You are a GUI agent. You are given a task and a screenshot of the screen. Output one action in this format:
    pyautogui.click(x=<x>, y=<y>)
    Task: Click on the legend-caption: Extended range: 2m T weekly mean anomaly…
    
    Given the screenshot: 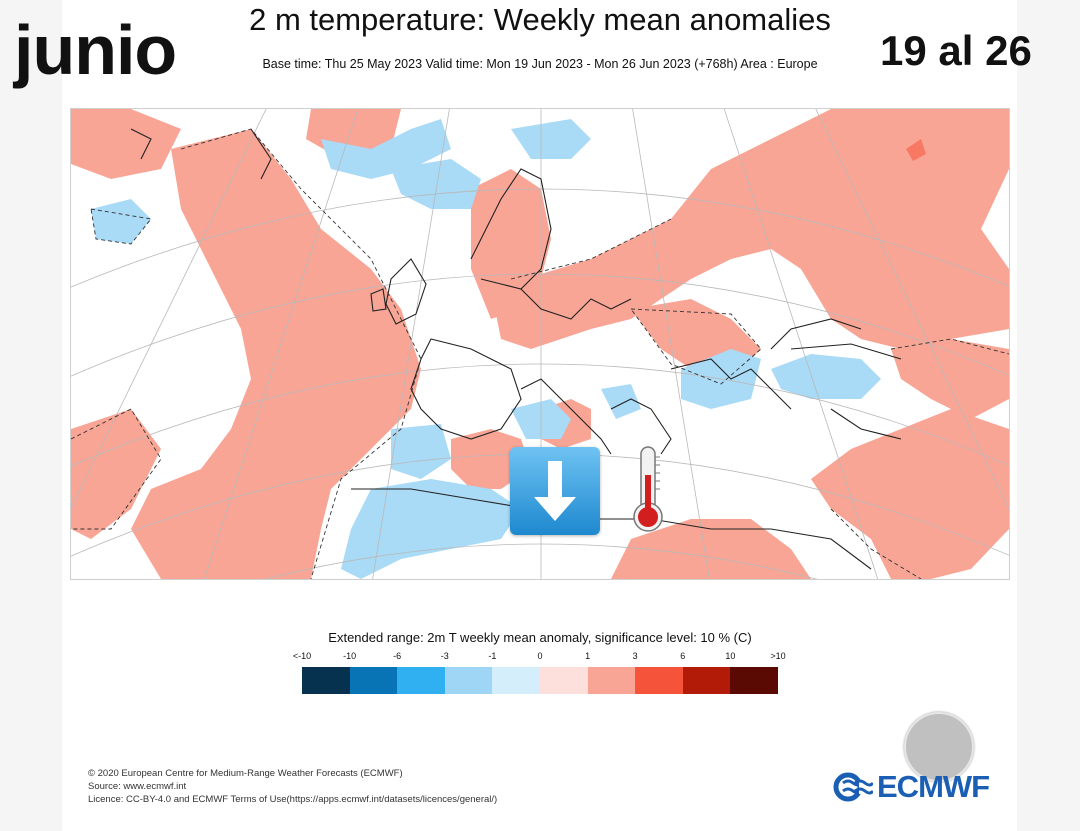 What is the action you would take?
    pyautogui.click(x=540, y=637)
    